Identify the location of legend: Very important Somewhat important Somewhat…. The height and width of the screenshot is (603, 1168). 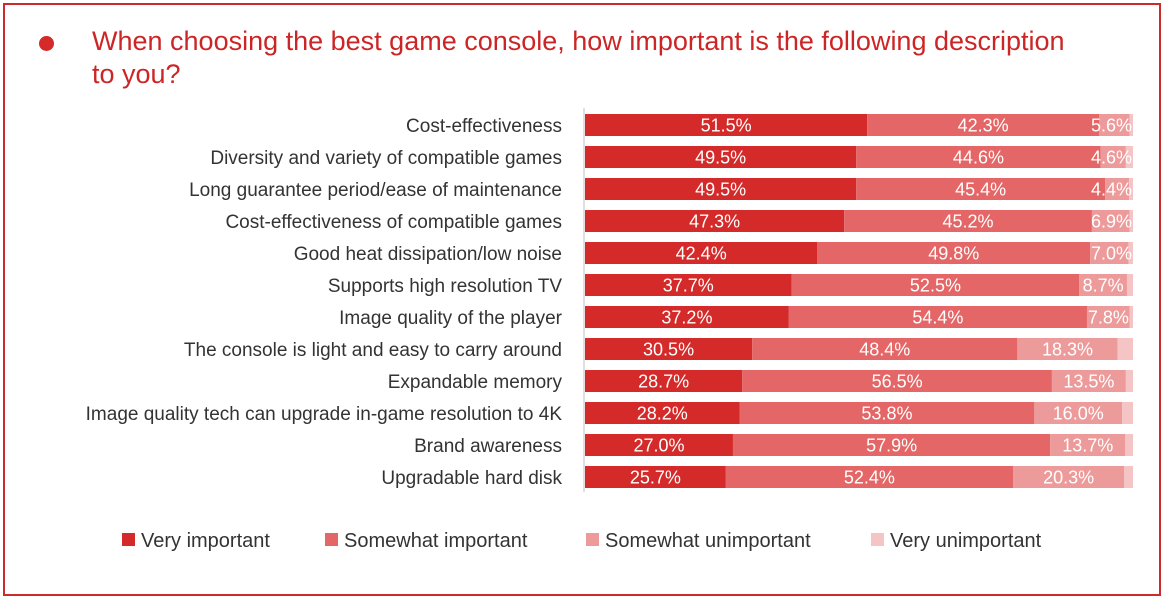
(582, 541).